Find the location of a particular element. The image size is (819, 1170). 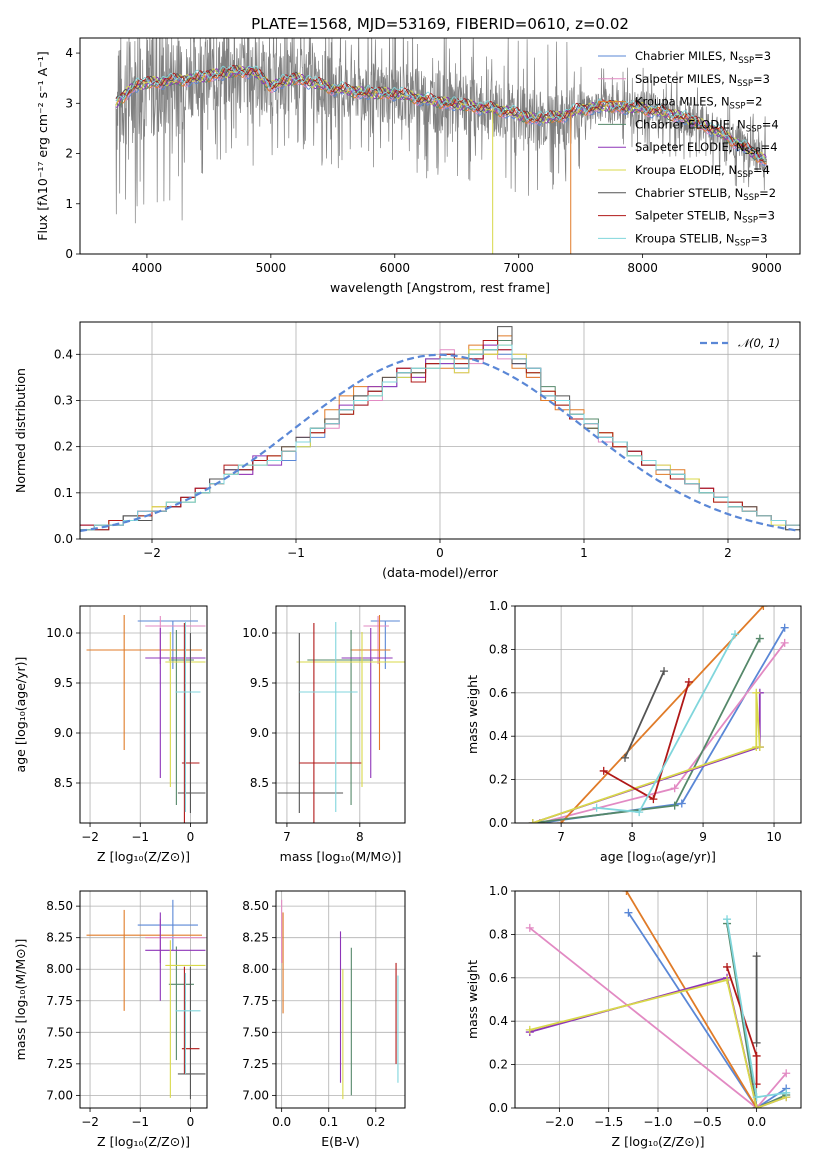

mass-vs-Z-axes is located at coordinates (143, 999).